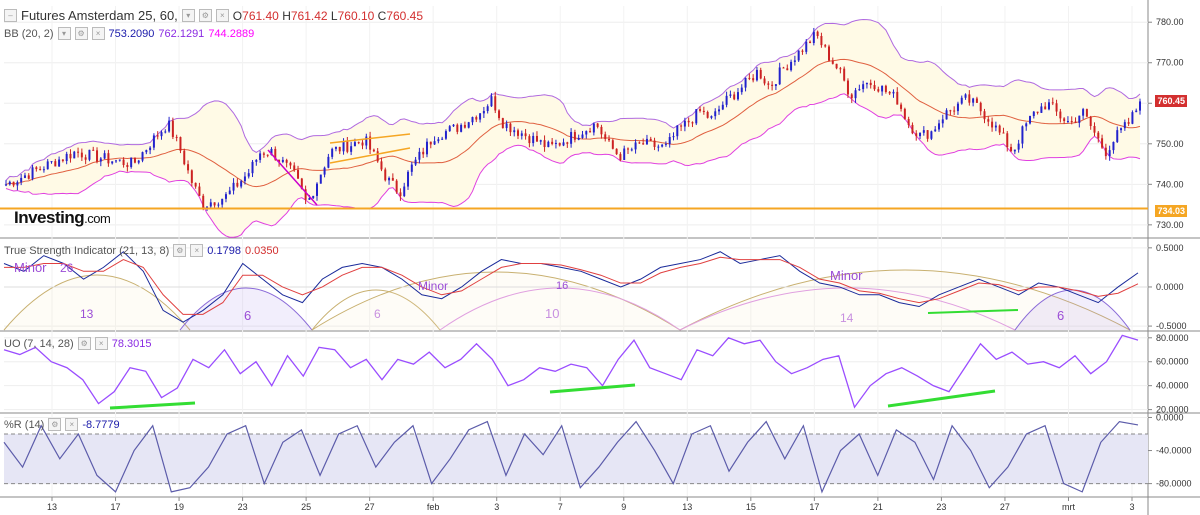 The height and width of the screenshot is (515, 1200). Describe the element at coordinates (247, 315) in the screenshot. I see `cycle-label: 6` at that location.